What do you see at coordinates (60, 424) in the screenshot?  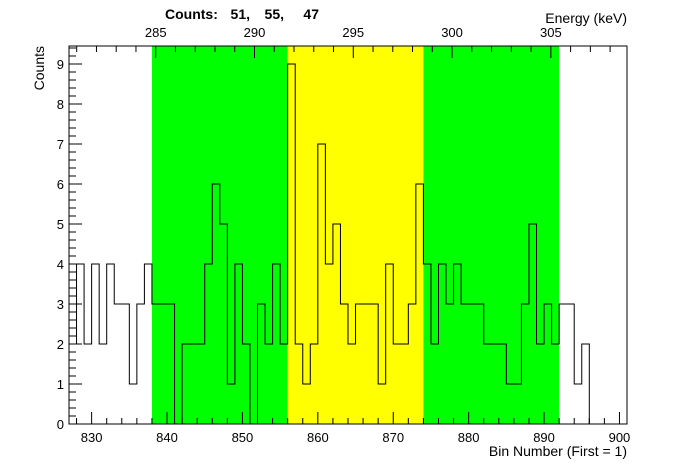 I see `y-tick-label: 0` at bounding box center [60, 424].